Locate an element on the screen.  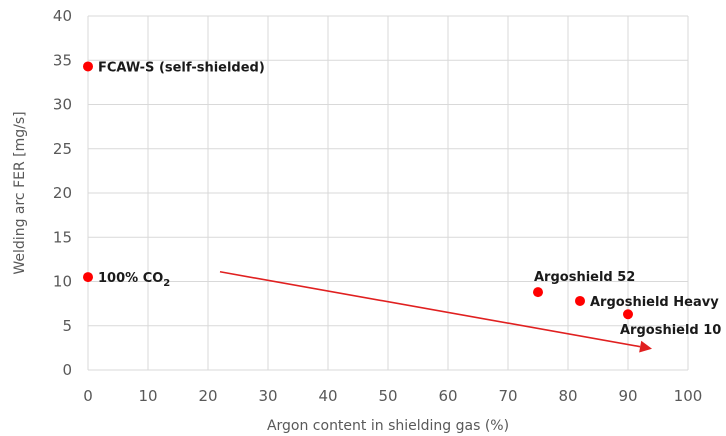
x-tick-label: 100 is located at coordinates (688, 396).